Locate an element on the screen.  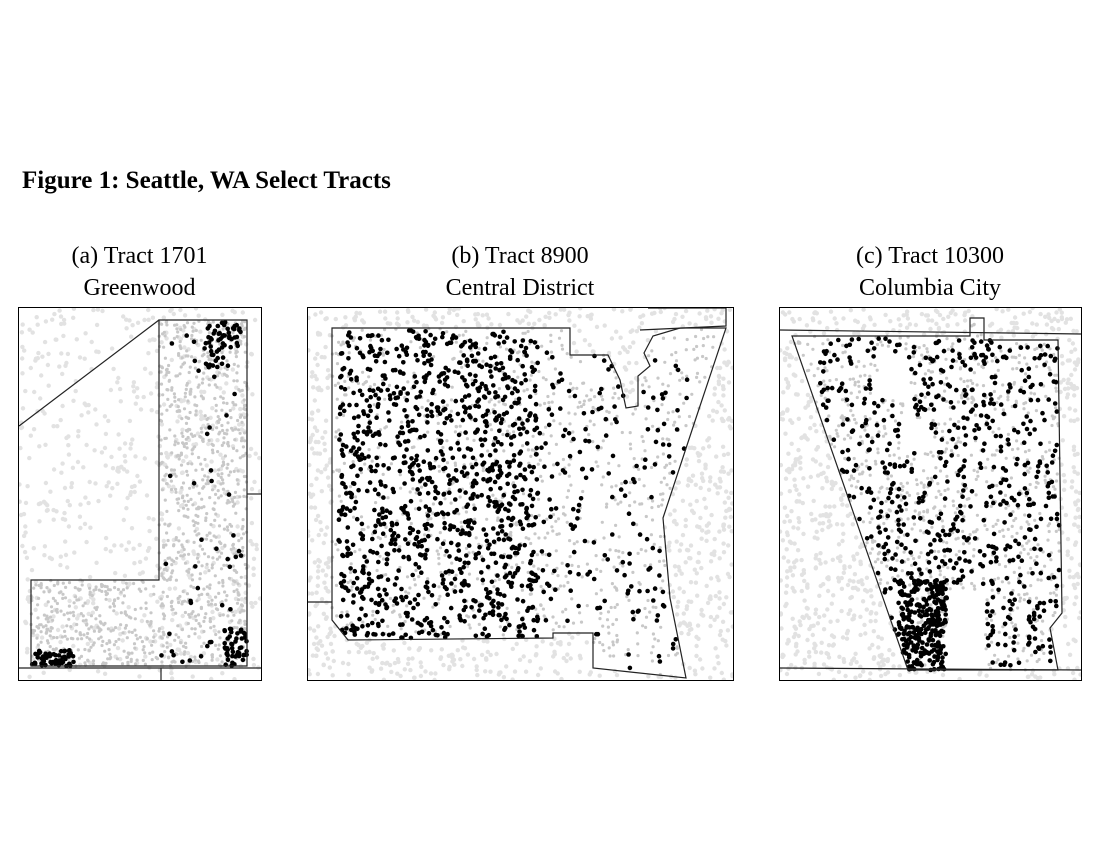
panel-c-dark-cluster-bottom is located at coordinates (921, 625).